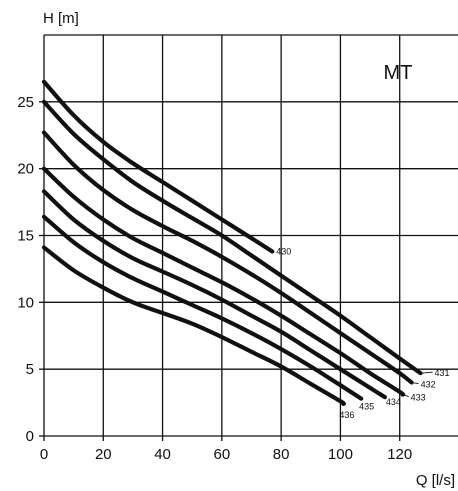 This screenshot has height=491, width=458. I want to click on y-tick-label-25: 25, so click(25, 102).